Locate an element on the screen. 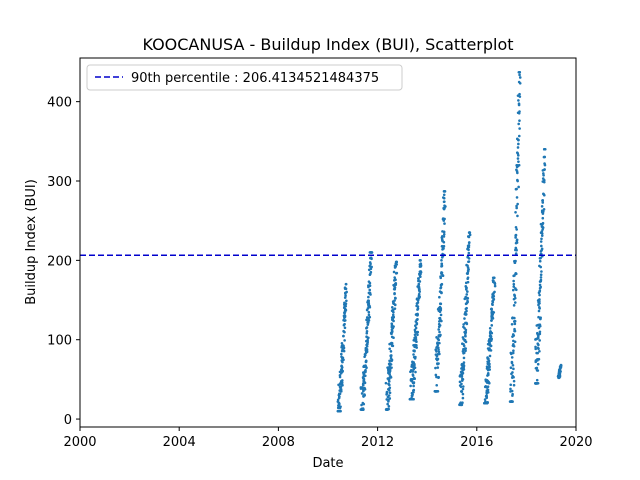  x-tick-label: 2008 is located at coordinates (278, 442).